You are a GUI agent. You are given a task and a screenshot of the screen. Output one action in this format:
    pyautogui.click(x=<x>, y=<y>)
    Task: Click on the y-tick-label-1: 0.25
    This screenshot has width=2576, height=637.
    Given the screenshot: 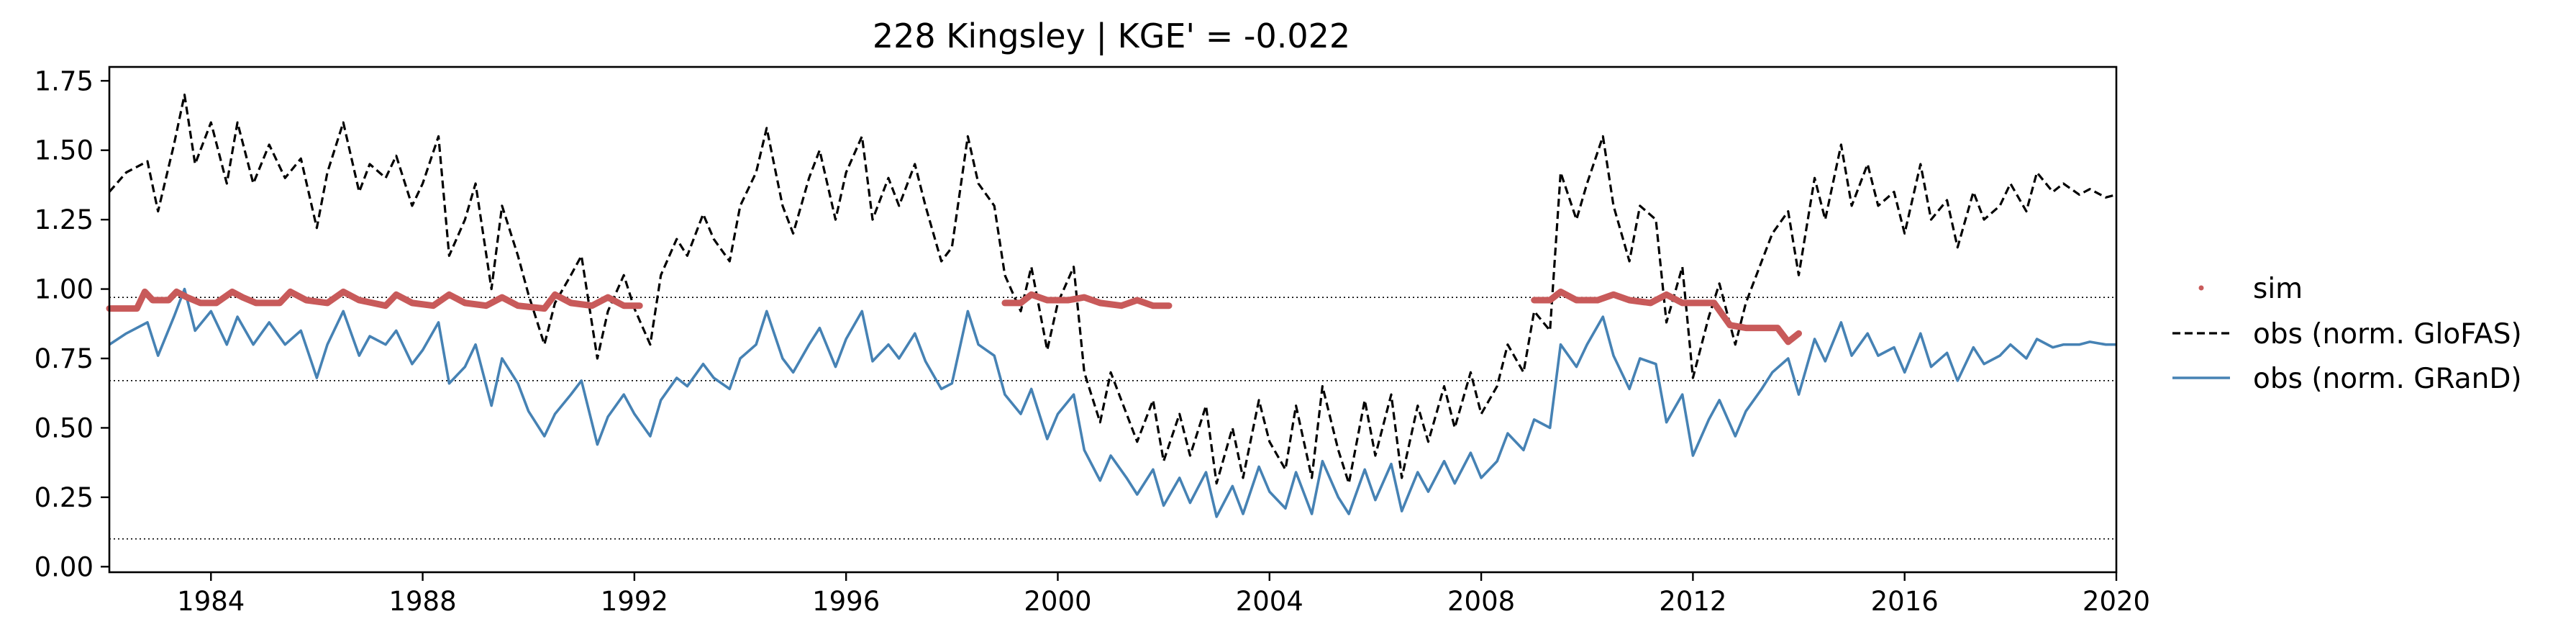 What is the action you would take?
    pyautogui.click(x=64, y=498)
    